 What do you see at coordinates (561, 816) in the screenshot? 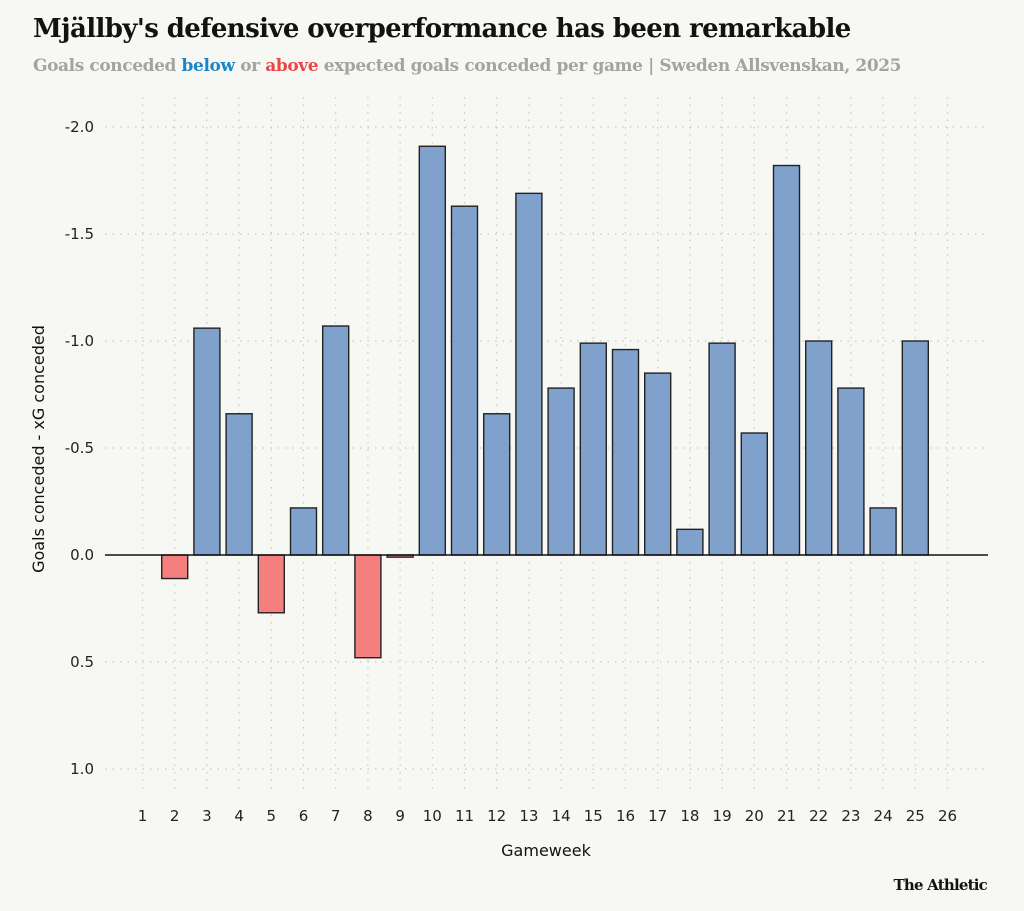
I see `x-tick-label: 14` at bounding box center [561, 816].